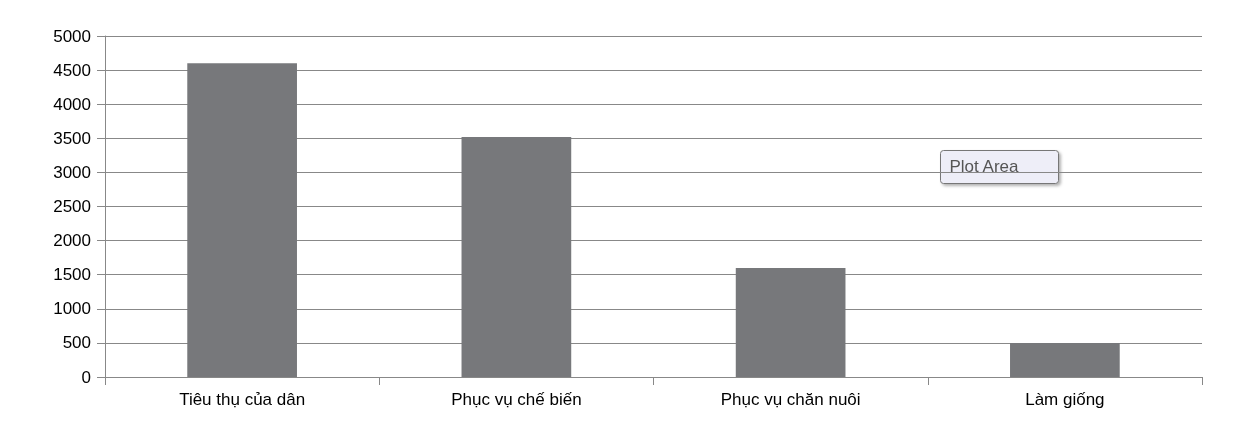 The image size is (1237, 425). Describe the element at coordinates (516, 399) in the screenshot. I see `x-tick-label: Phục vụ chế biến` at that location.